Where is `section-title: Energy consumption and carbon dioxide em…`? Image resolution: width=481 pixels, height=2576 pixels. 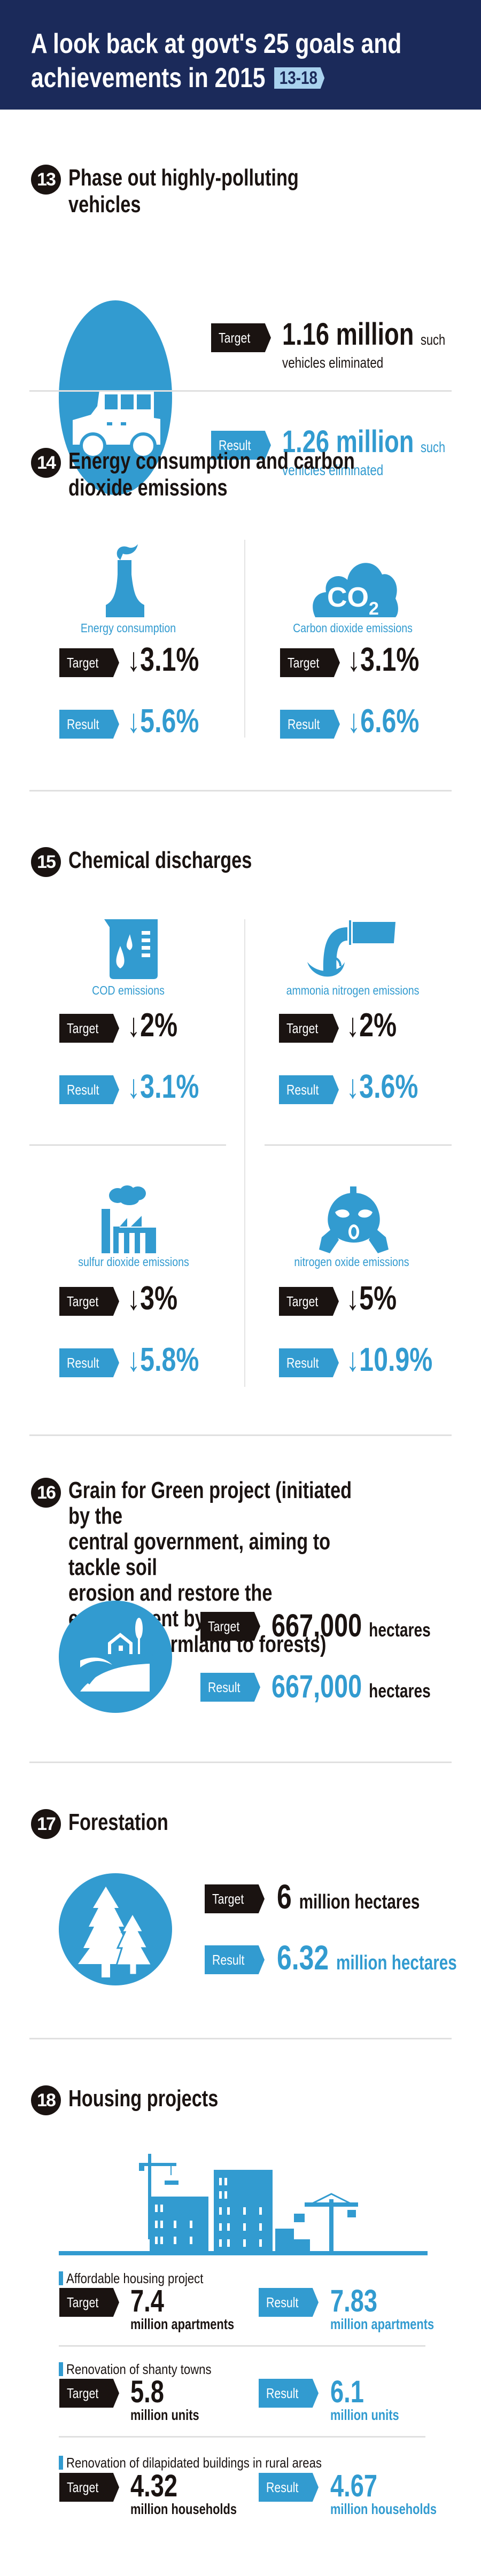
section-title: Energy consumption and carbon dioxide em… is located at coordinates (212, 474).